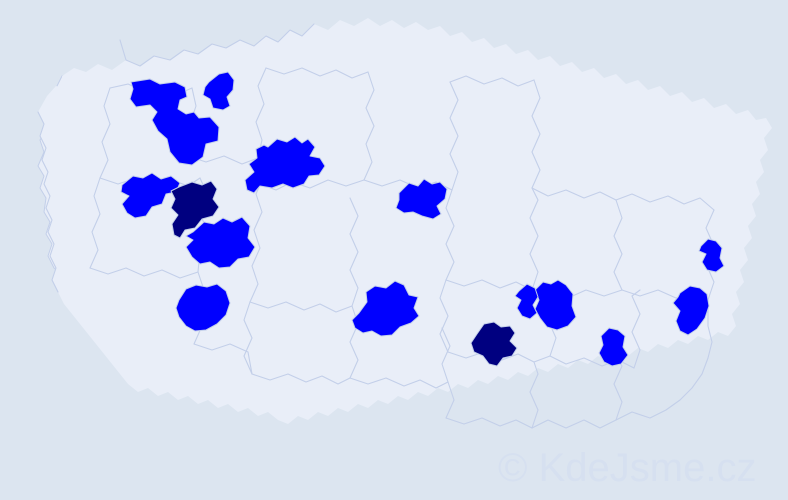 The height and width of the screenshot is (500, 788). What do you see at coordinates (494, 344) in the screenshot?
I see `highlighted-district-brno-mesto` at bounding box center [494, 344].